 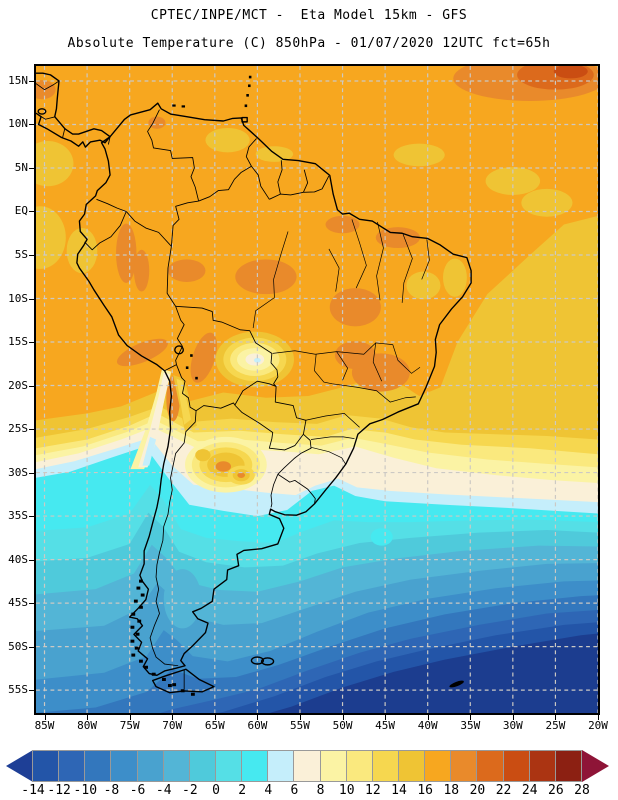 What do you see at coordinates (18, 80) in the screenshot?
I see `lat-tick-label: 15N` at bounding box center [18, 80].